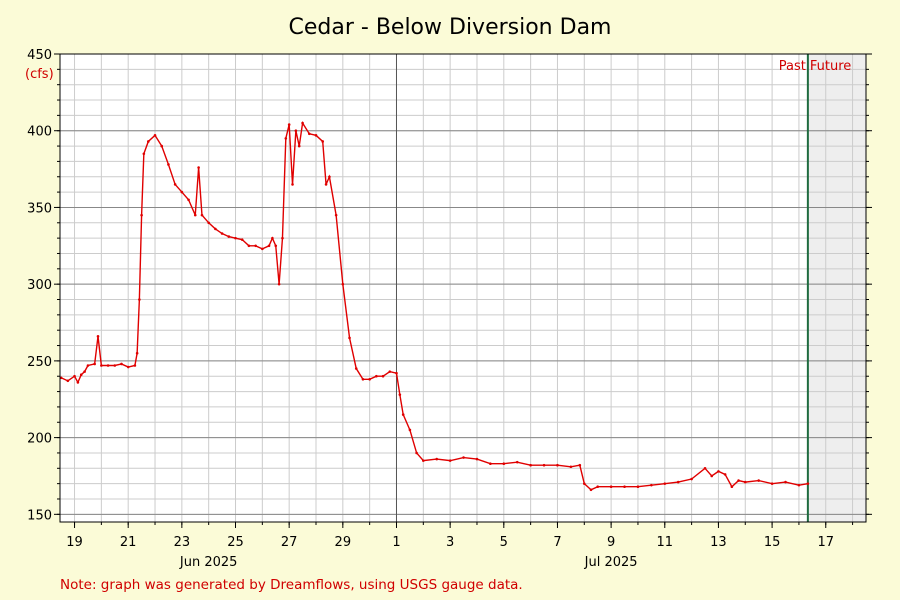 This screenshot has width=900, height=600. Describe the element at coordinates (128, 542) in the screenshot. I see `x-tick-label: 21` at that location.